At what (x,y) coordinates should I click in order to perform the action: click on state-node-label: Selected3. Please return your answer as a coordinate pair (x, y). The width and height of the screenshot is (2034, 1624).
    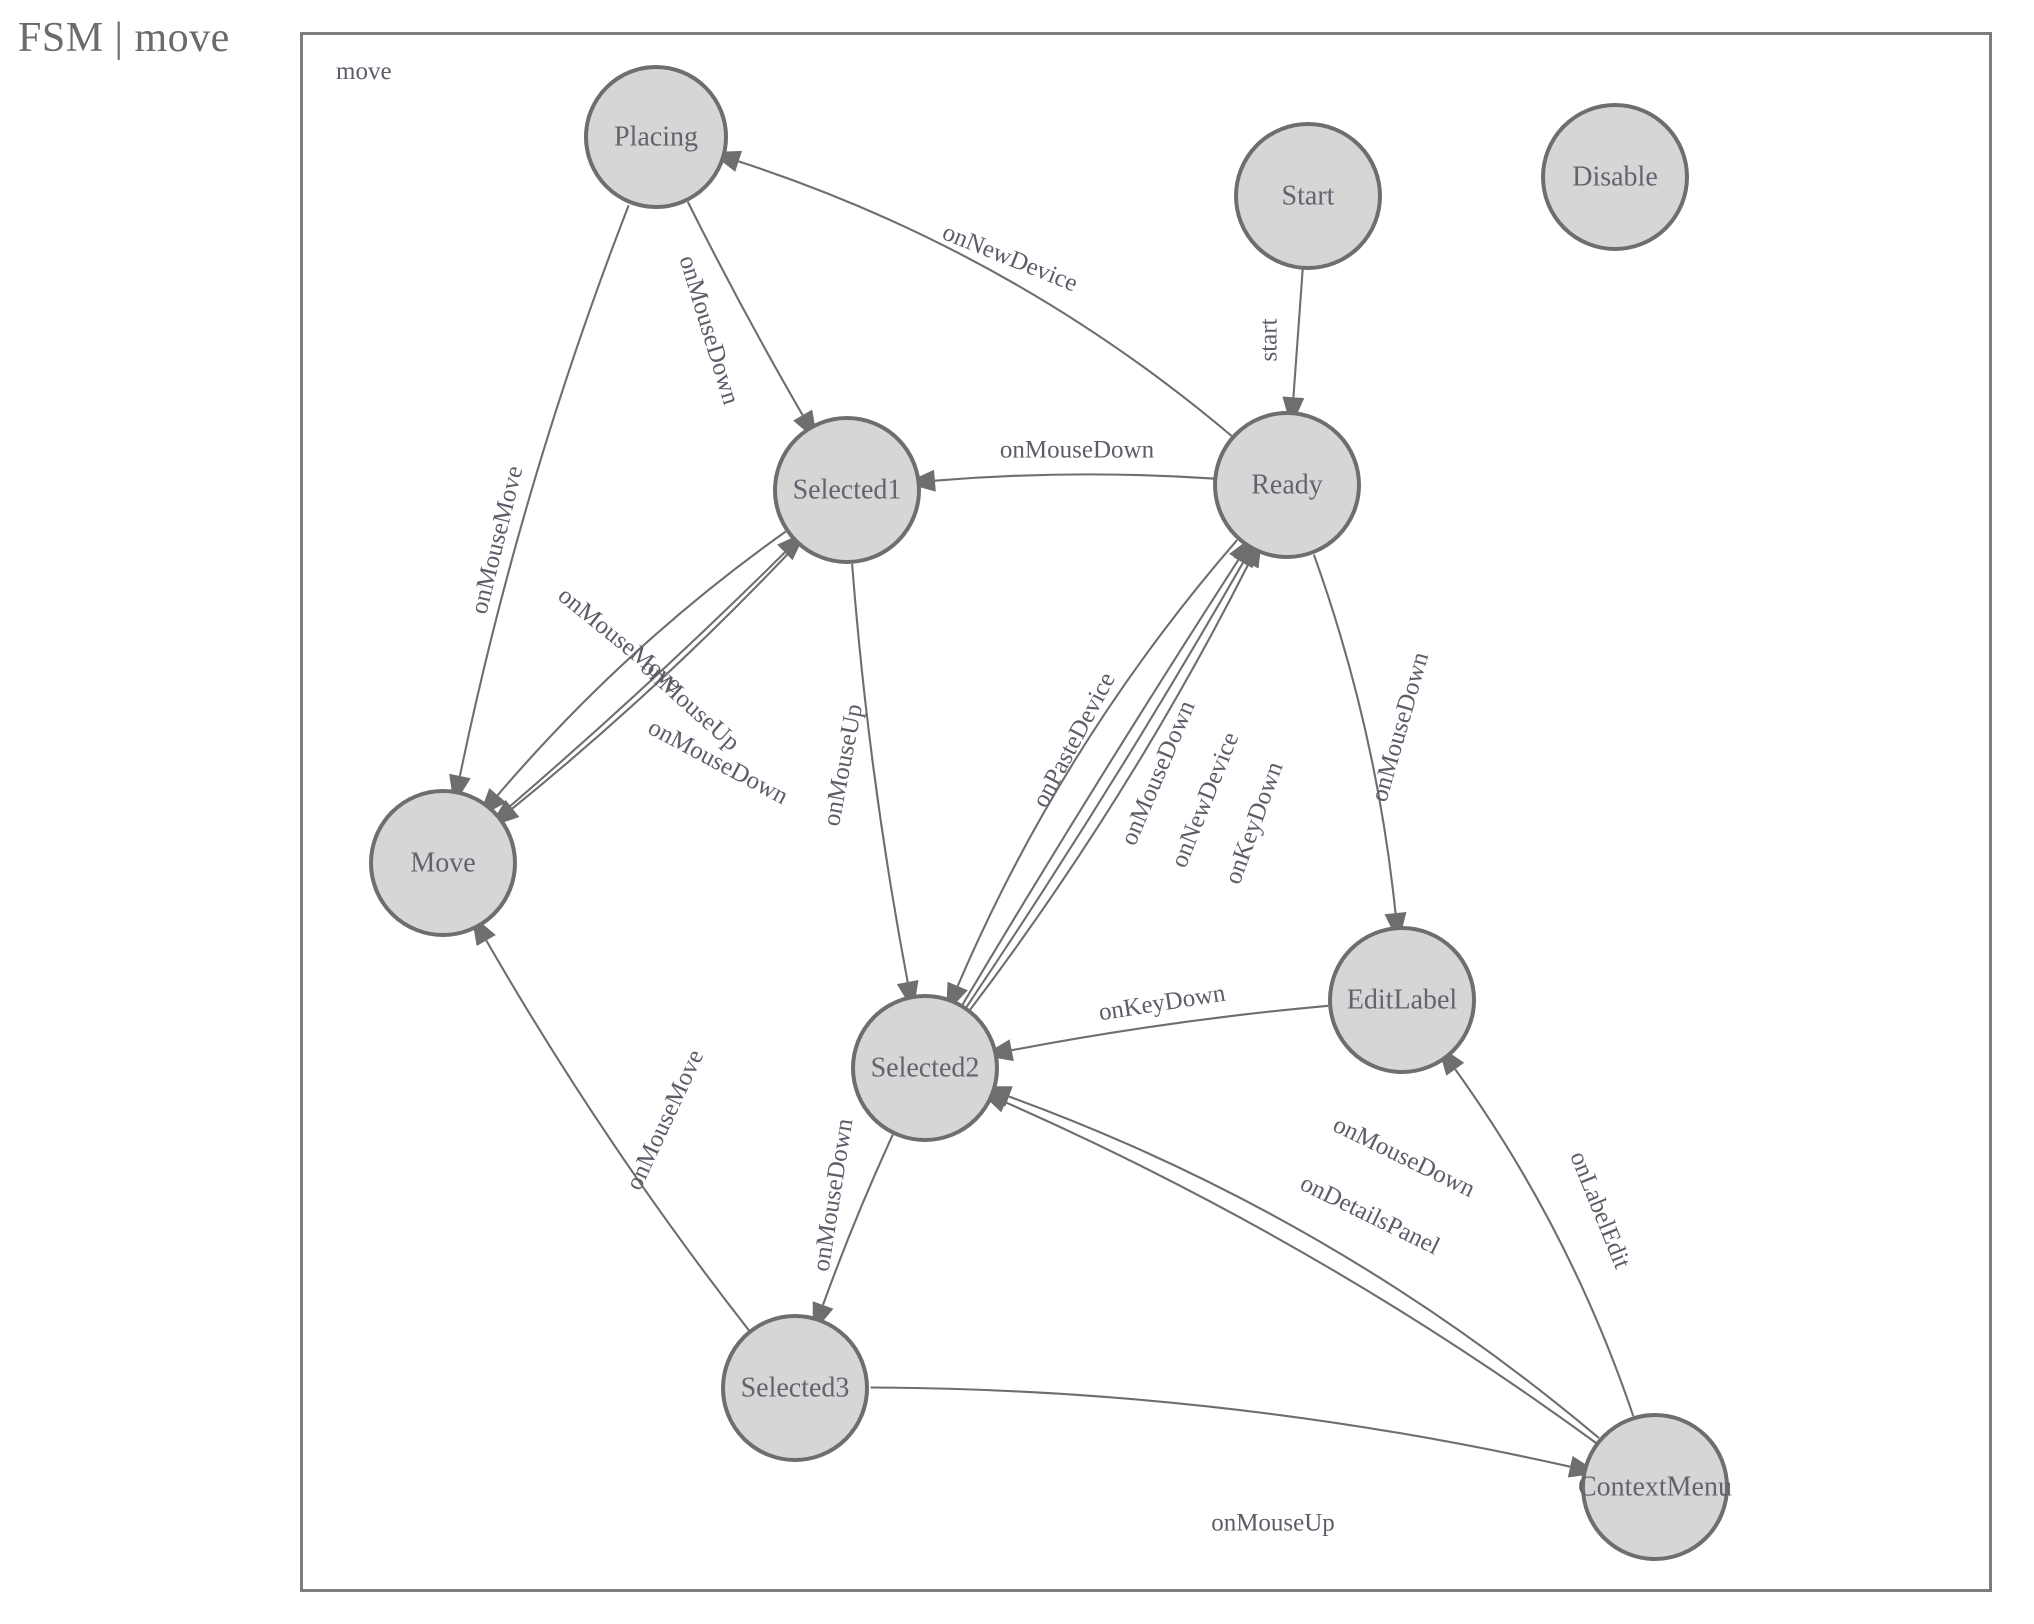
    Looking at the image, I should click on (795, 1388).